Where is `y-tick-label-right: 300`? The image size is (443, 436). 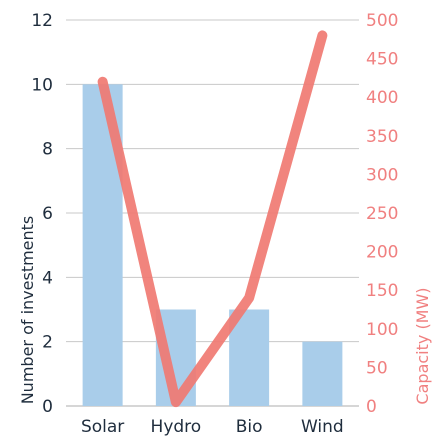
y-tick-label-right: 300 is located at coordinates (382, 175).